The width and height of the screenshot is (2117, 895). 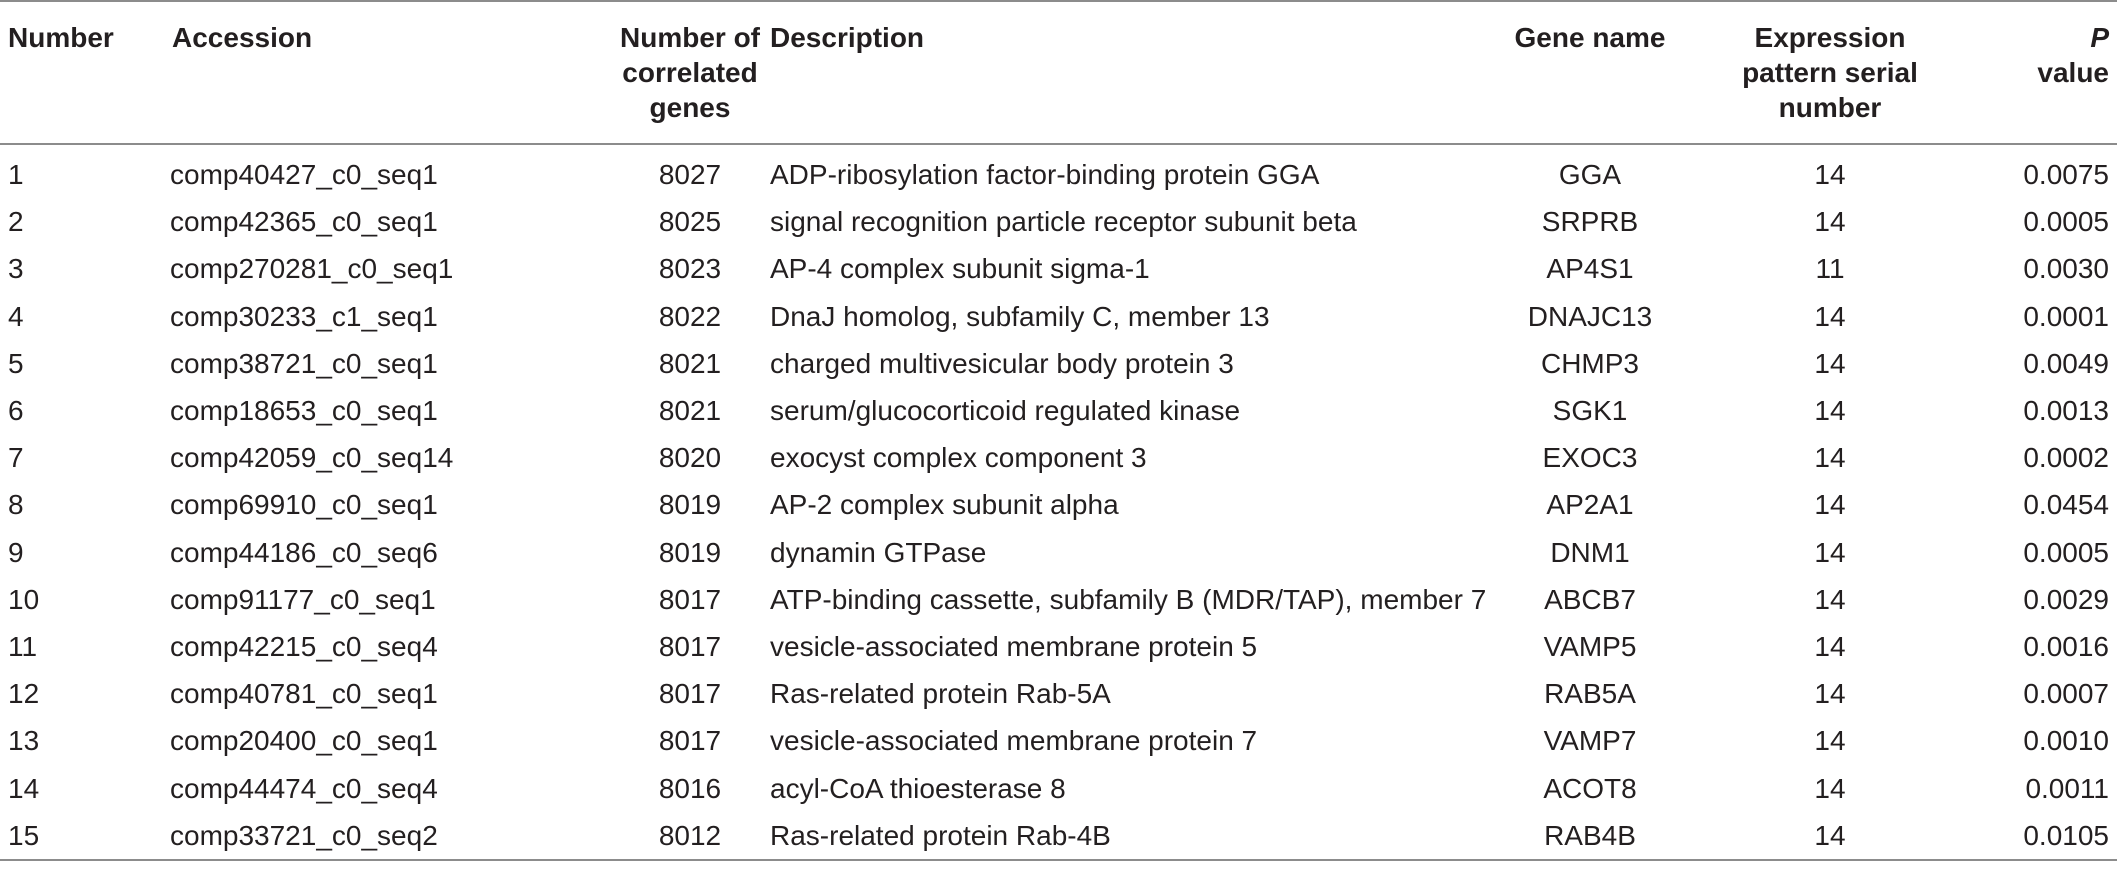 What do you see at coordinates (304, 505) in the screenshot?
I see `cell-accession: comp69910_c0_seq1` at bounding box center [304, 505].